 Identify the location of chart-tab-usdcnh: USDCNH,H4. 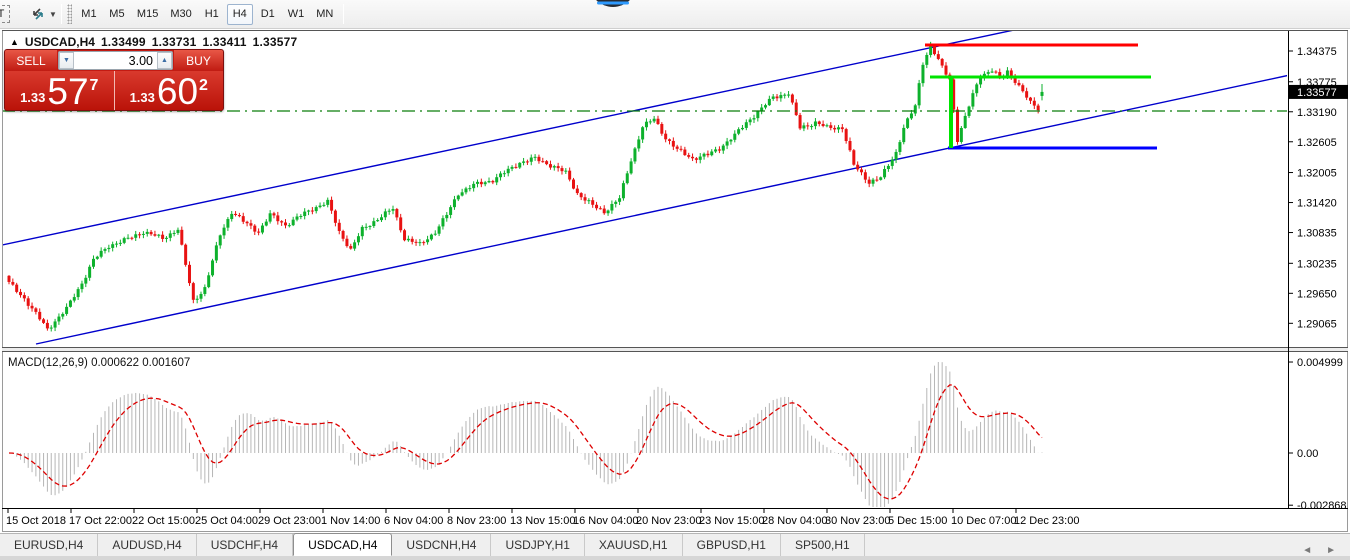
(442, 545).